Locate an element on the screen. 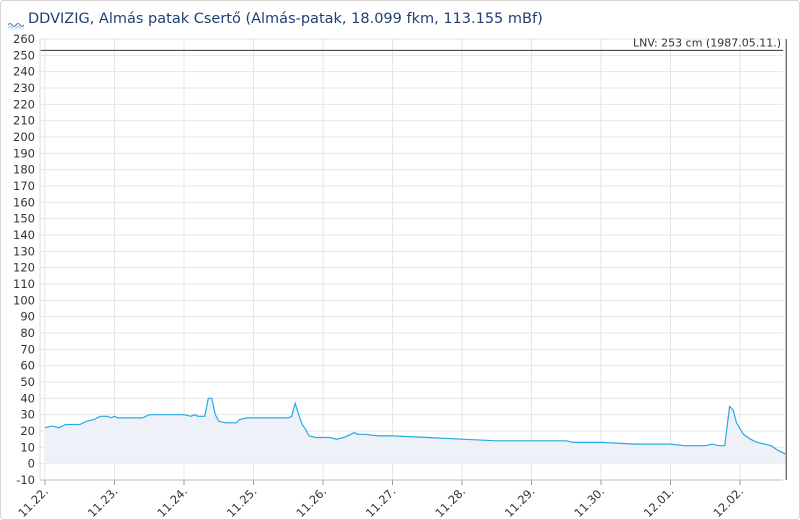 The image size is (800, 520). y-tick-label: 110 is located at coordinates (24, 284).